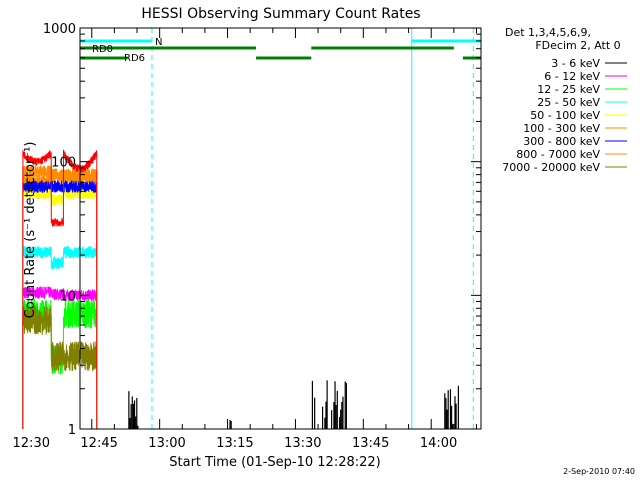 Image resolution: width=640 pixels, height=480 pixels. What do you see at coordinates (561, 141) in the screenshot?
I see `legend-label: 300 - 800 keV` at bounding box center [561, 141].